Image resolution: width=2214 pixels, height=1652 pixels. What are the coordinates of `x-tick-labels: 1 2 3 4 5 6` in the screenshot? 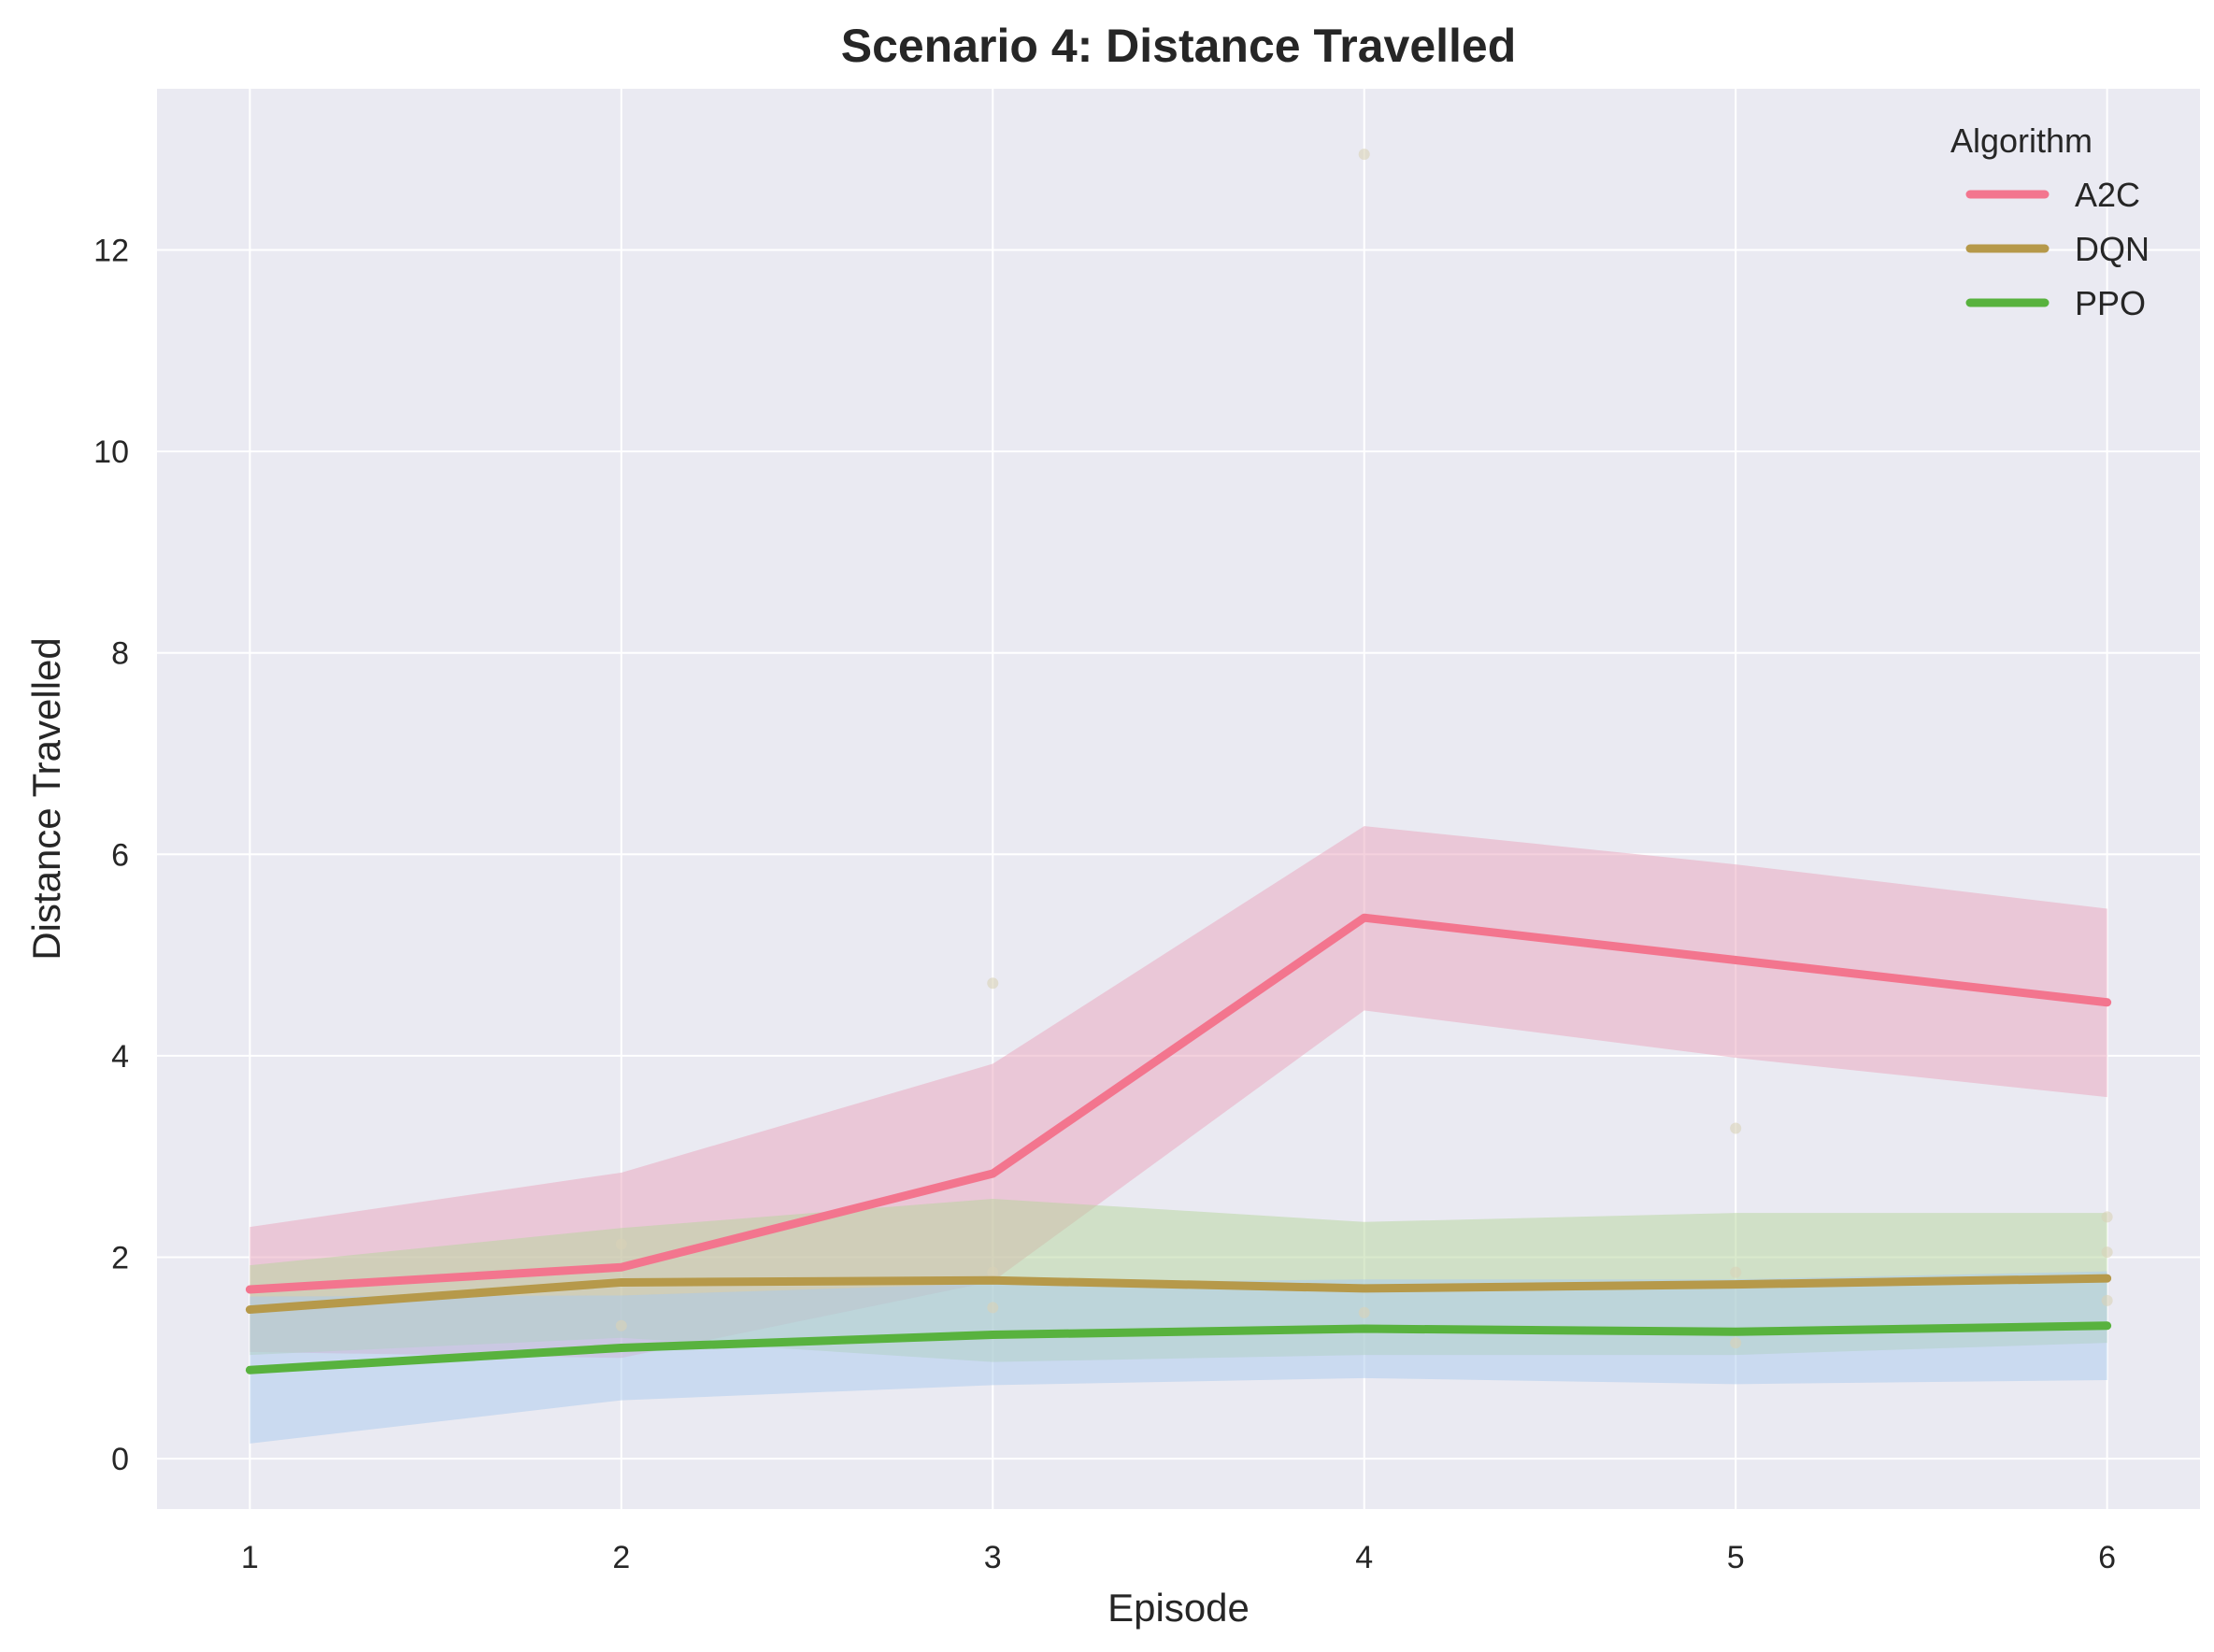 It's located at (1178, 1557).